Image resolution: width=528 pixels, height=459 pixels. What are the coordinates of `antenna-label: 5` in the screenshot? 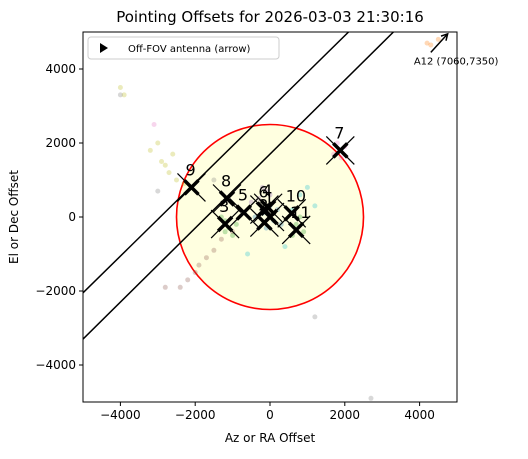 It's located at (243, 195).